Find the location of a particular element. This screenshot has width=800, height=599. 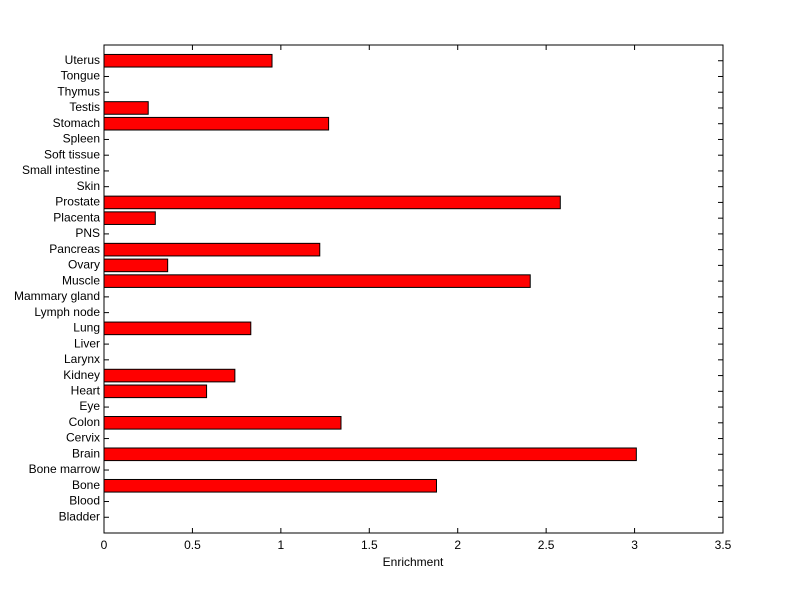

x-tick-label: 1.5 is located at coordinates (369, 545).